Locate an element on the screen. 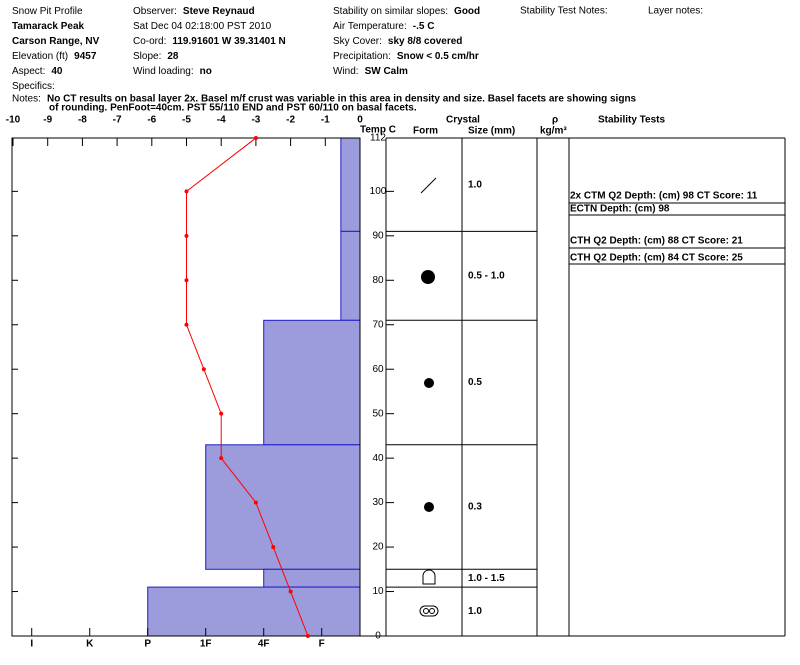 The width and height of the screenshot is (800, 665). hardness-tick-label: P is located at coordinates (147, 644).